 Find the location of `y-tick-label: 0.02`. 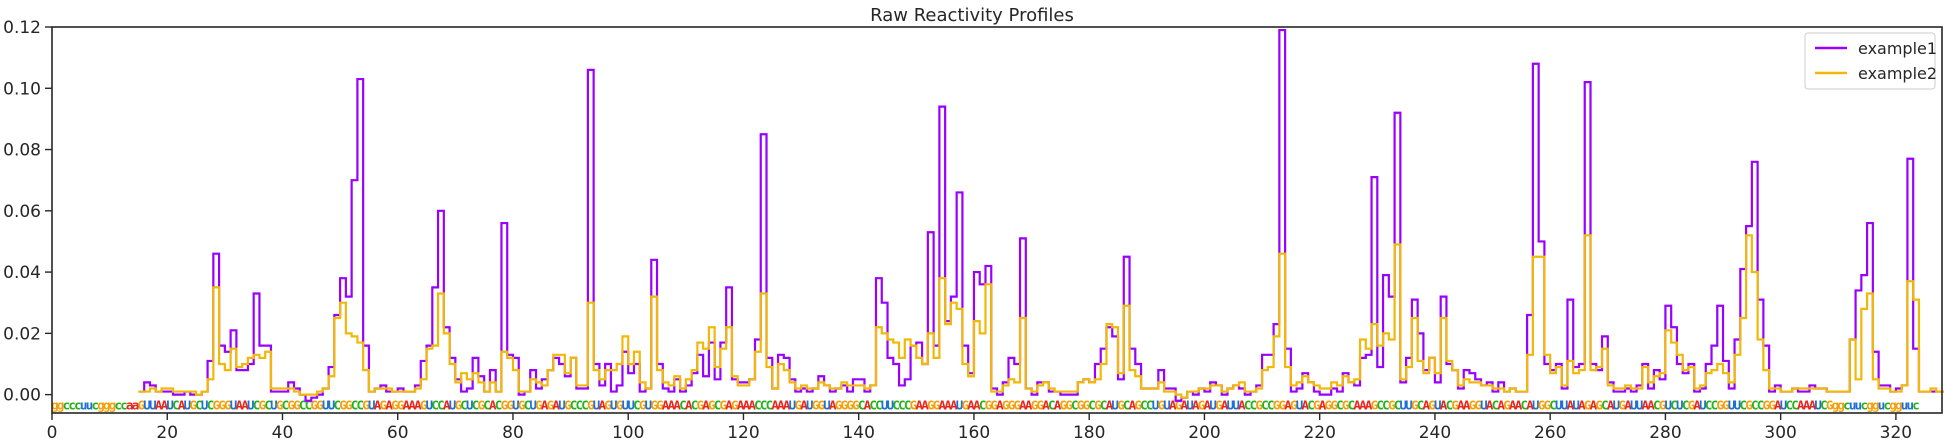

y-tick-label: 0.02 is located at coordinates (22, 334).